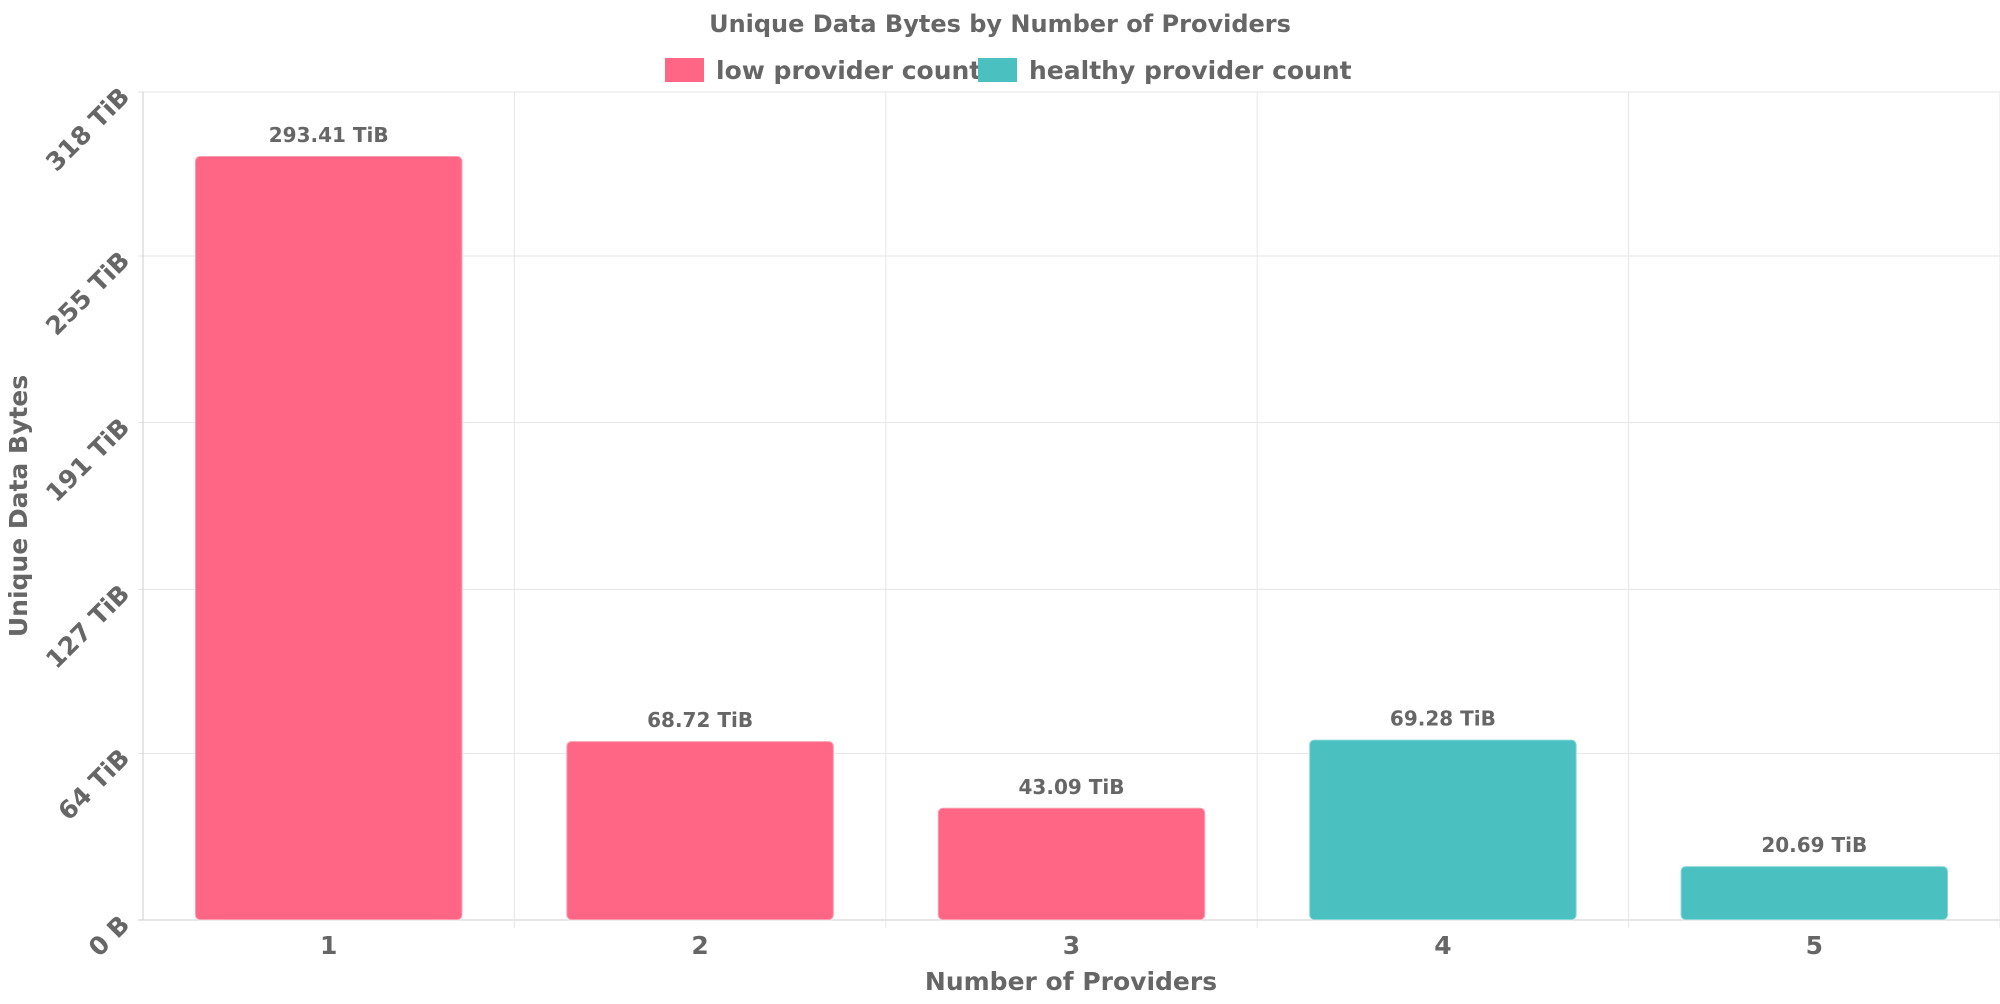  Describe the element at coordinates (329, 135) in the screenshot. I see `bar-value-label: 293.41 TiB` at that location.